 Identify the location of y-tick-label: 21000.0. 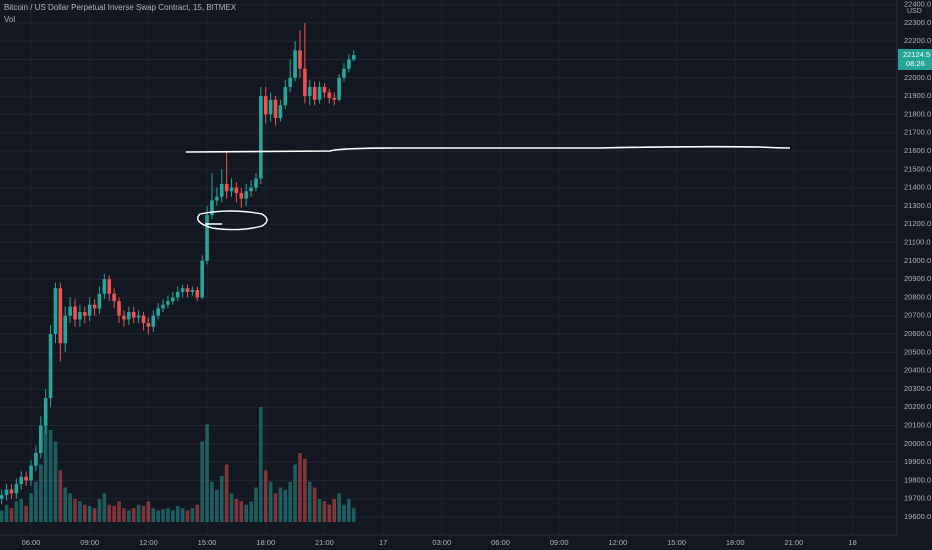
(917, 260).